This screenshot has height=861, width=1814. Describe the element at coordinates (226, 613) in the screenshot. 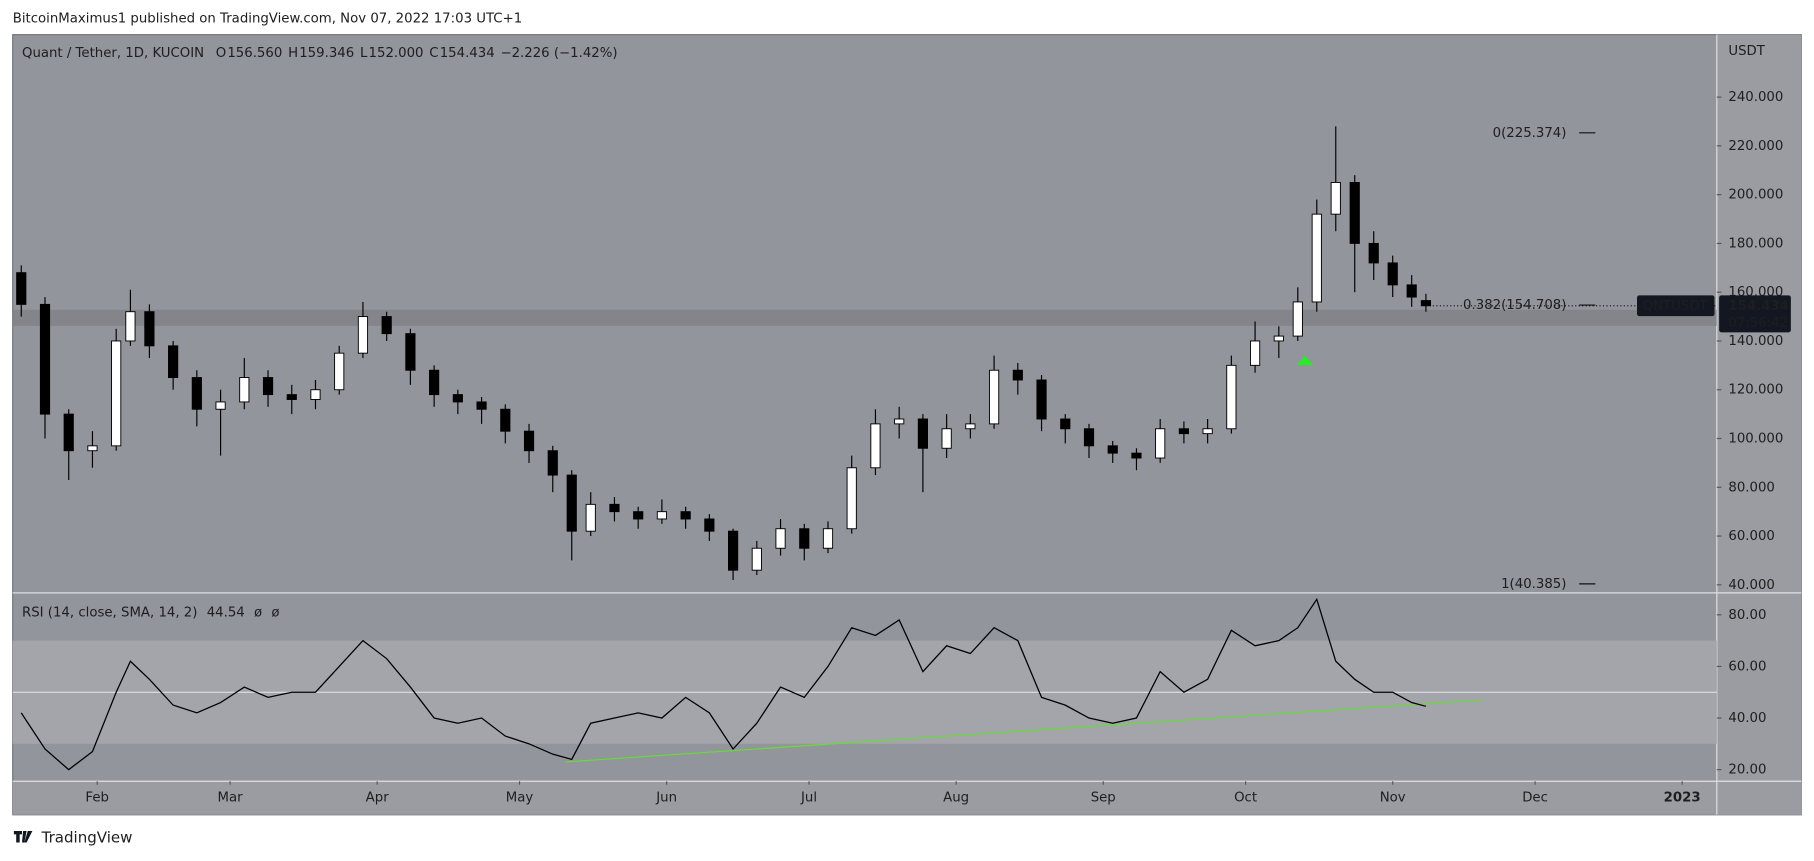

I see `indicator-value: 44.54` at that location.